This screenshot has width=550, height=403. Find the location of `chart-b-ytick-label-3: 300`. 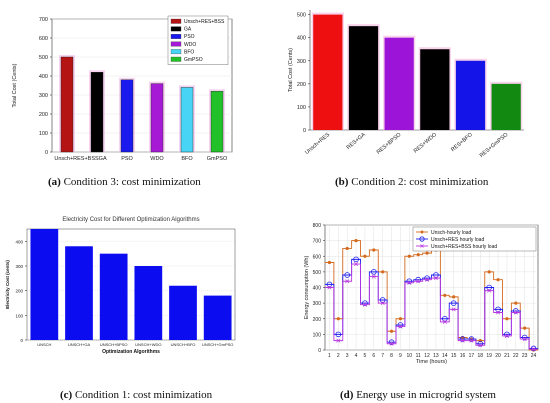

chart-b-ytick-label-3: 300 is located at coordinates (301, 62).